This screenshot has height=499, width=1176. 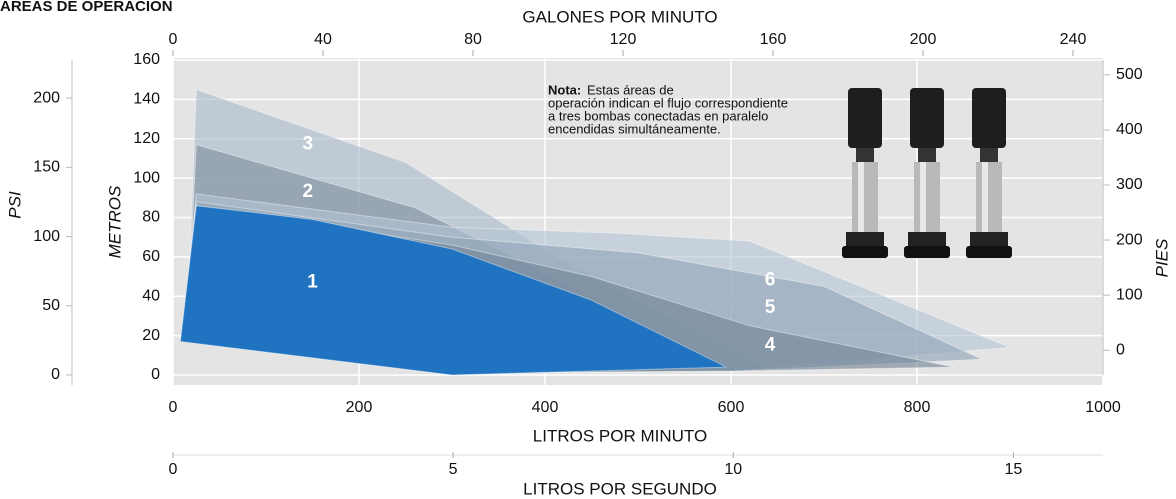 I want to click on right-tick-label: 500, so click(x=1129, y=74).